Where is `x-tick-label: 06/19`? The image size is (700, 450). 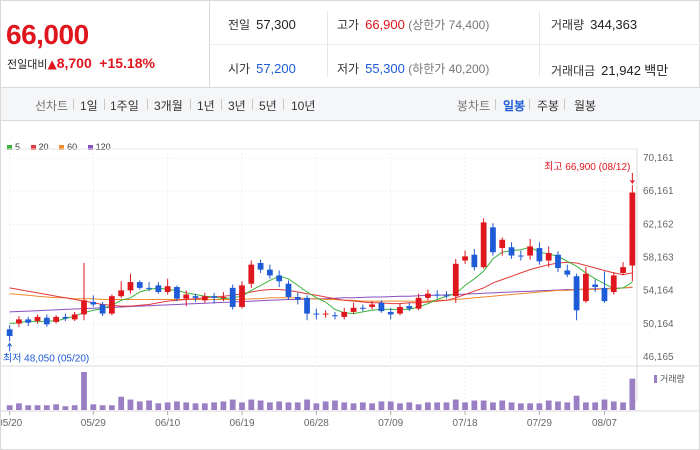 x-tick-label: 06/19 is located at coordinates (241, 423).